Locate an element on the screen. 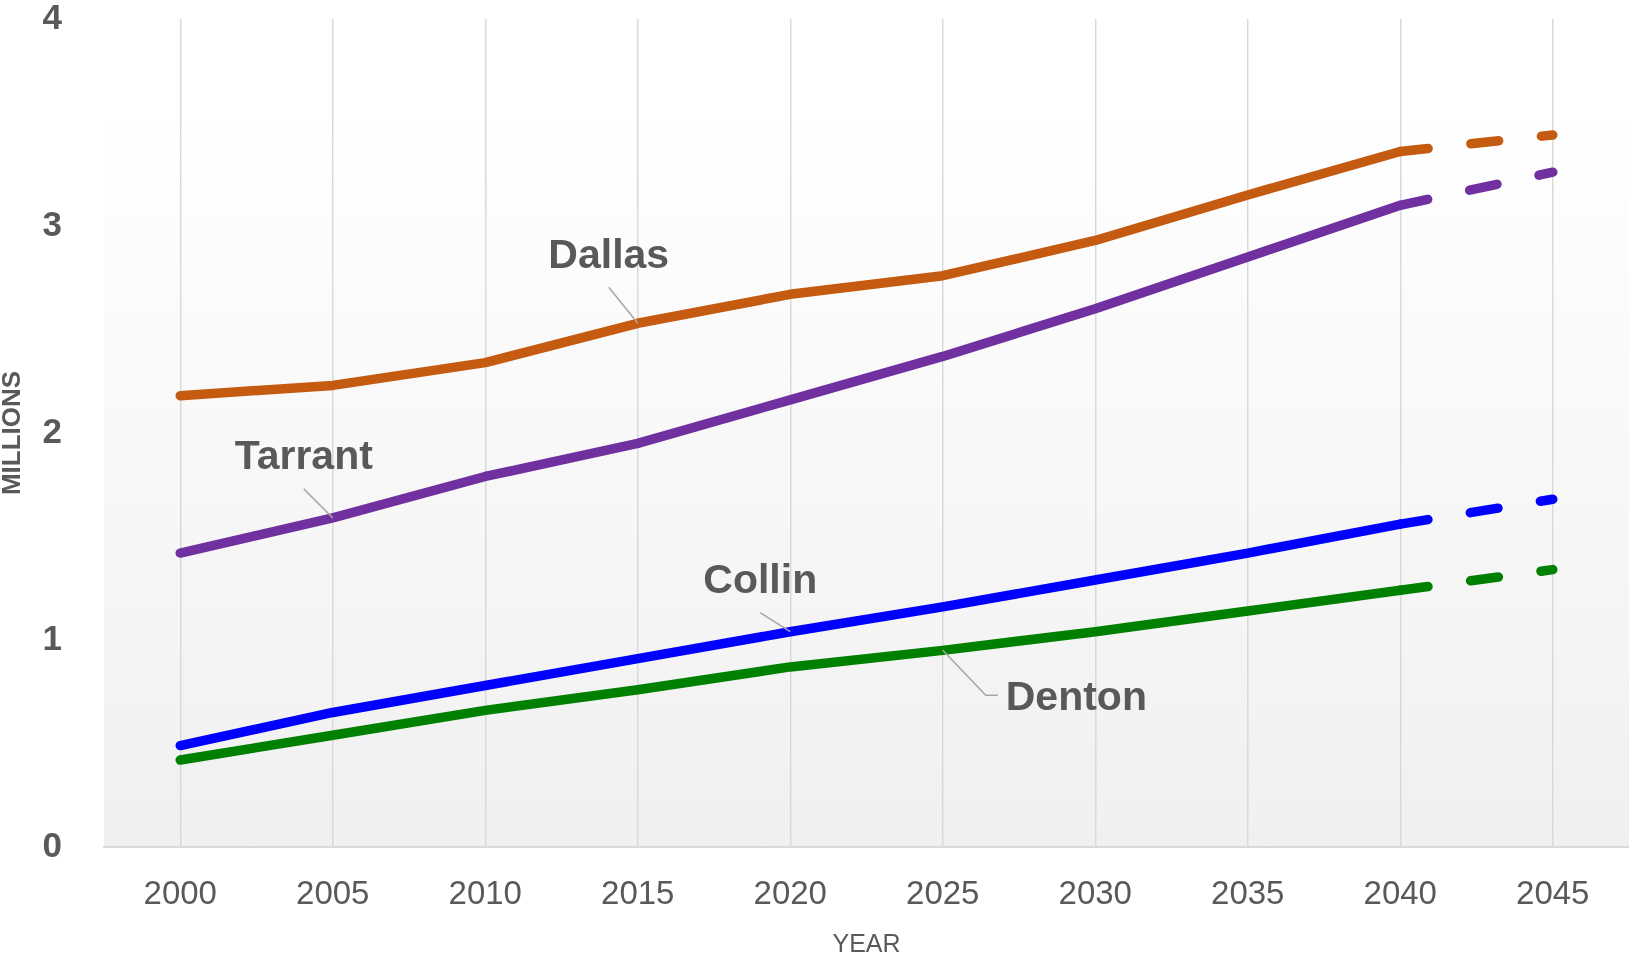 The height and width of the screenshot is (958, 1629). x-tick-label: 2010 is located at coordinates (485, 892).